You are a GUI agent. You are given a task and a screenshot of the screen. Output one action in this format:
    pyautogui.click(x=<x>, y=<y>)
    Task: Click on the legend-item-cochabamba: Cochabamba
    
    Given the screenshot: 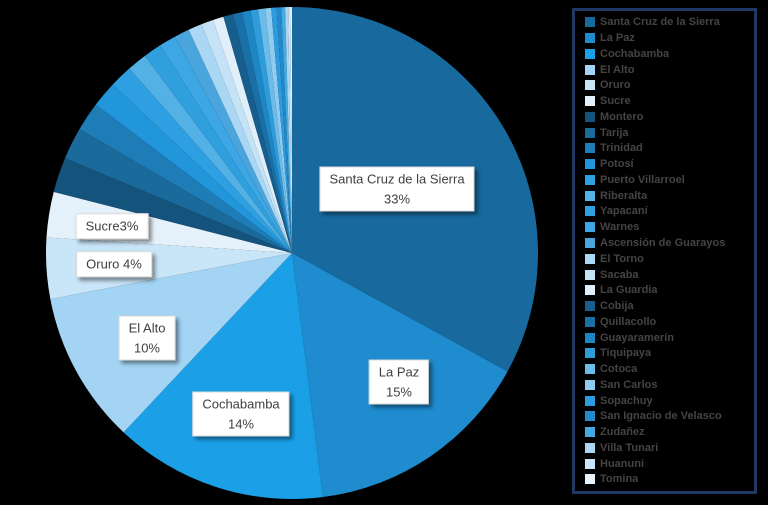 What is the action you would take?
    pyautogui.click(x=668, y=53)
    